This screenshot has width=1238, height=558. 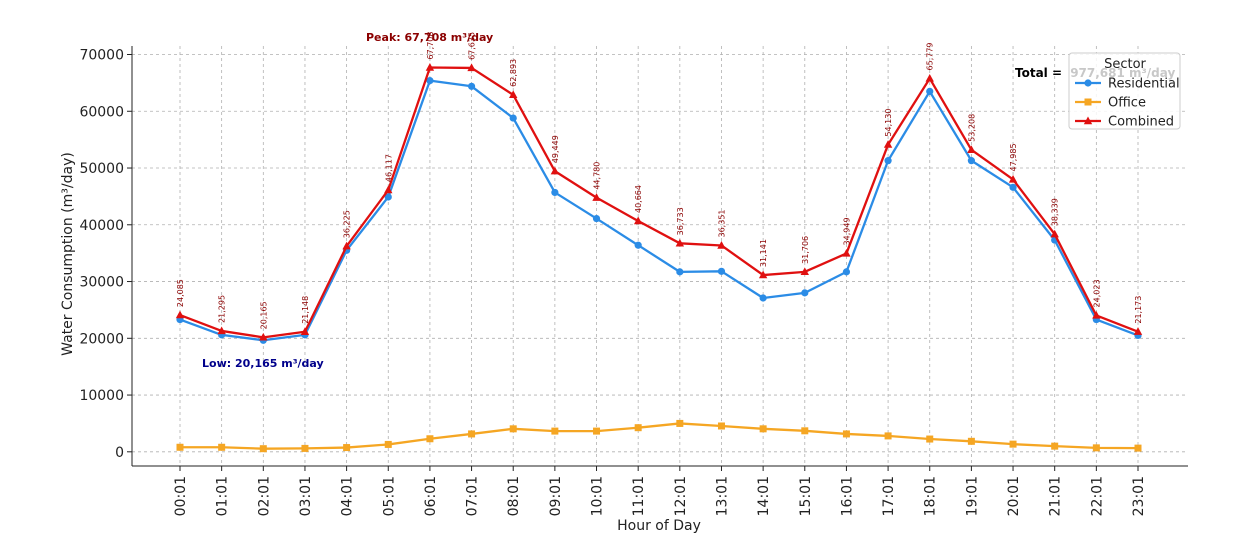 I want to click on data-label-6: 67,708, so click(x=430, y=46).